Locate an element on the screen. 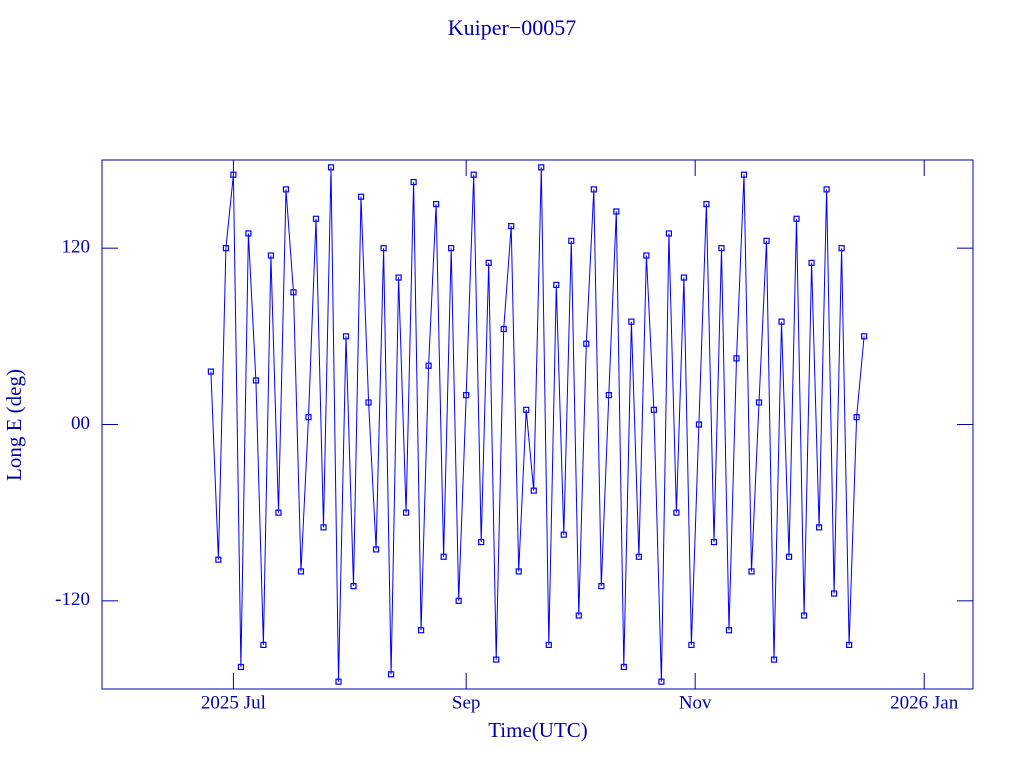 The width and height of the screenshot is (1024, 768). x-tick-label: Nov is located at coordinates (695, 702).